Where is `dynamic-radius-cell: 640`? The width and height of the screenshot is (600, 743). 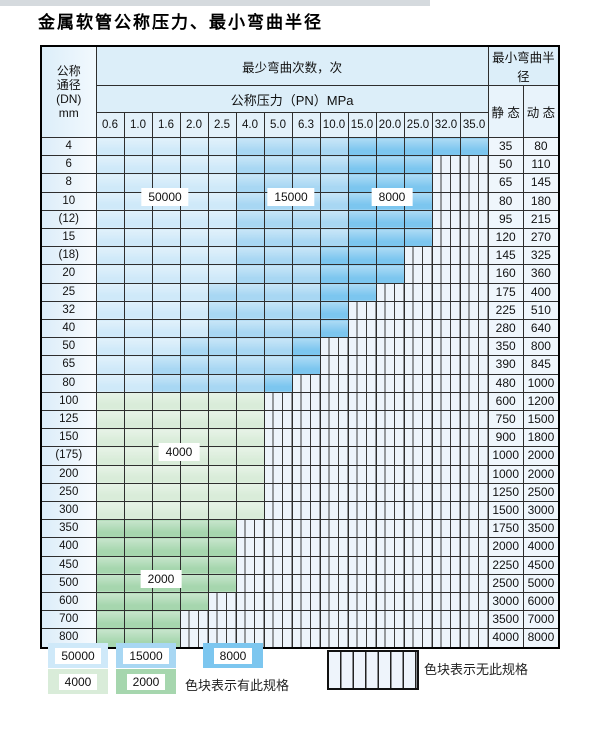 dynamic-radius-cell: 640 is located at coordinates (541, 329).